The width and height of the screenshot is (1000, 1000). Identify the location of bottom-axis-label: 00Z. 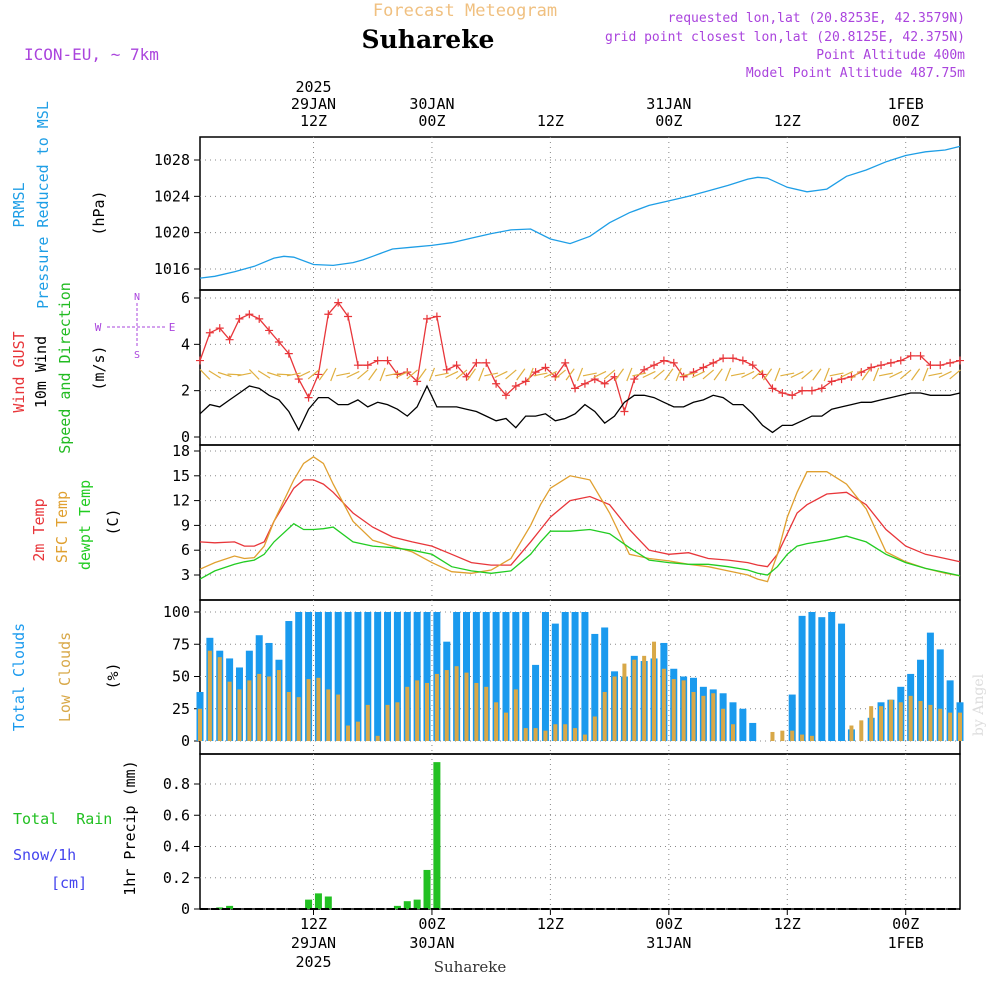
(431, 924).